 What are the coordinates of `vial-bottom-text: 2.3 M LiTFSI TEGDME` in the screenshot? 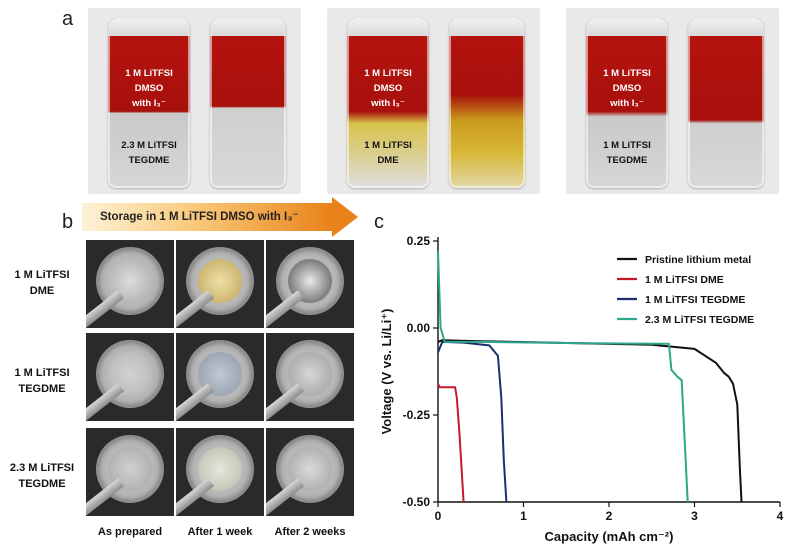 It's located at (149, 153).